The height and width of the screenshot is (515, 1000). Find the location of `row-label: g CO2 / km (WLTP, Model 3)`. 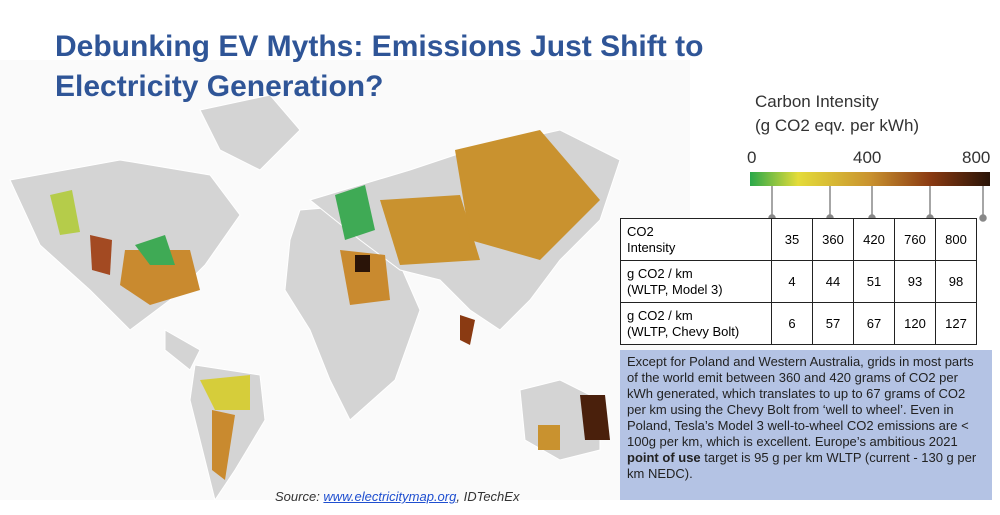

row-label: g CO2 / km (WLTP, Model 3) is located at coordinates (696, 281).